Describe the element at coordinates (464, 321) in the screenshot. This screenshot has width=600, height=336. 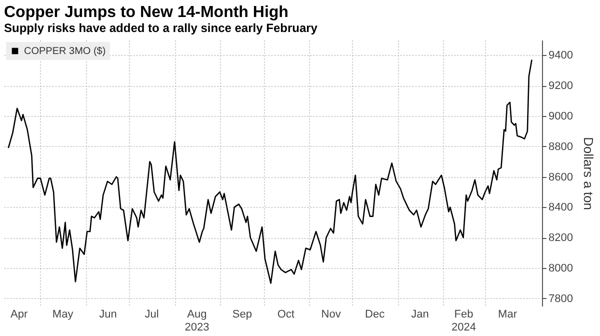
I see `x-tick-label: Feb 2024` at that location.